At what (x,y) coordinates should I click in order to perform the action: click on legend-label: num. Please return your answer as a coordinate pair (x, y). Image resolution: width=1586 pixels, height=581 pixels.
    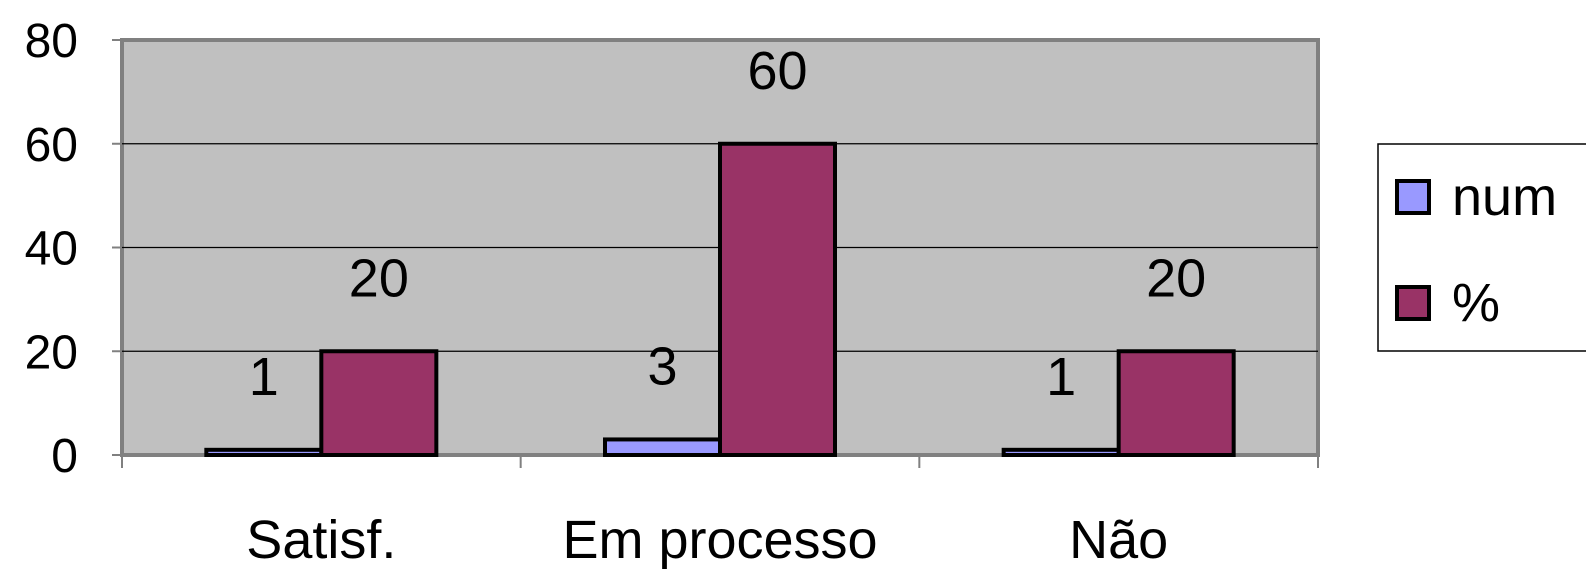
    Looking at the image, I should click on (1504, 197).